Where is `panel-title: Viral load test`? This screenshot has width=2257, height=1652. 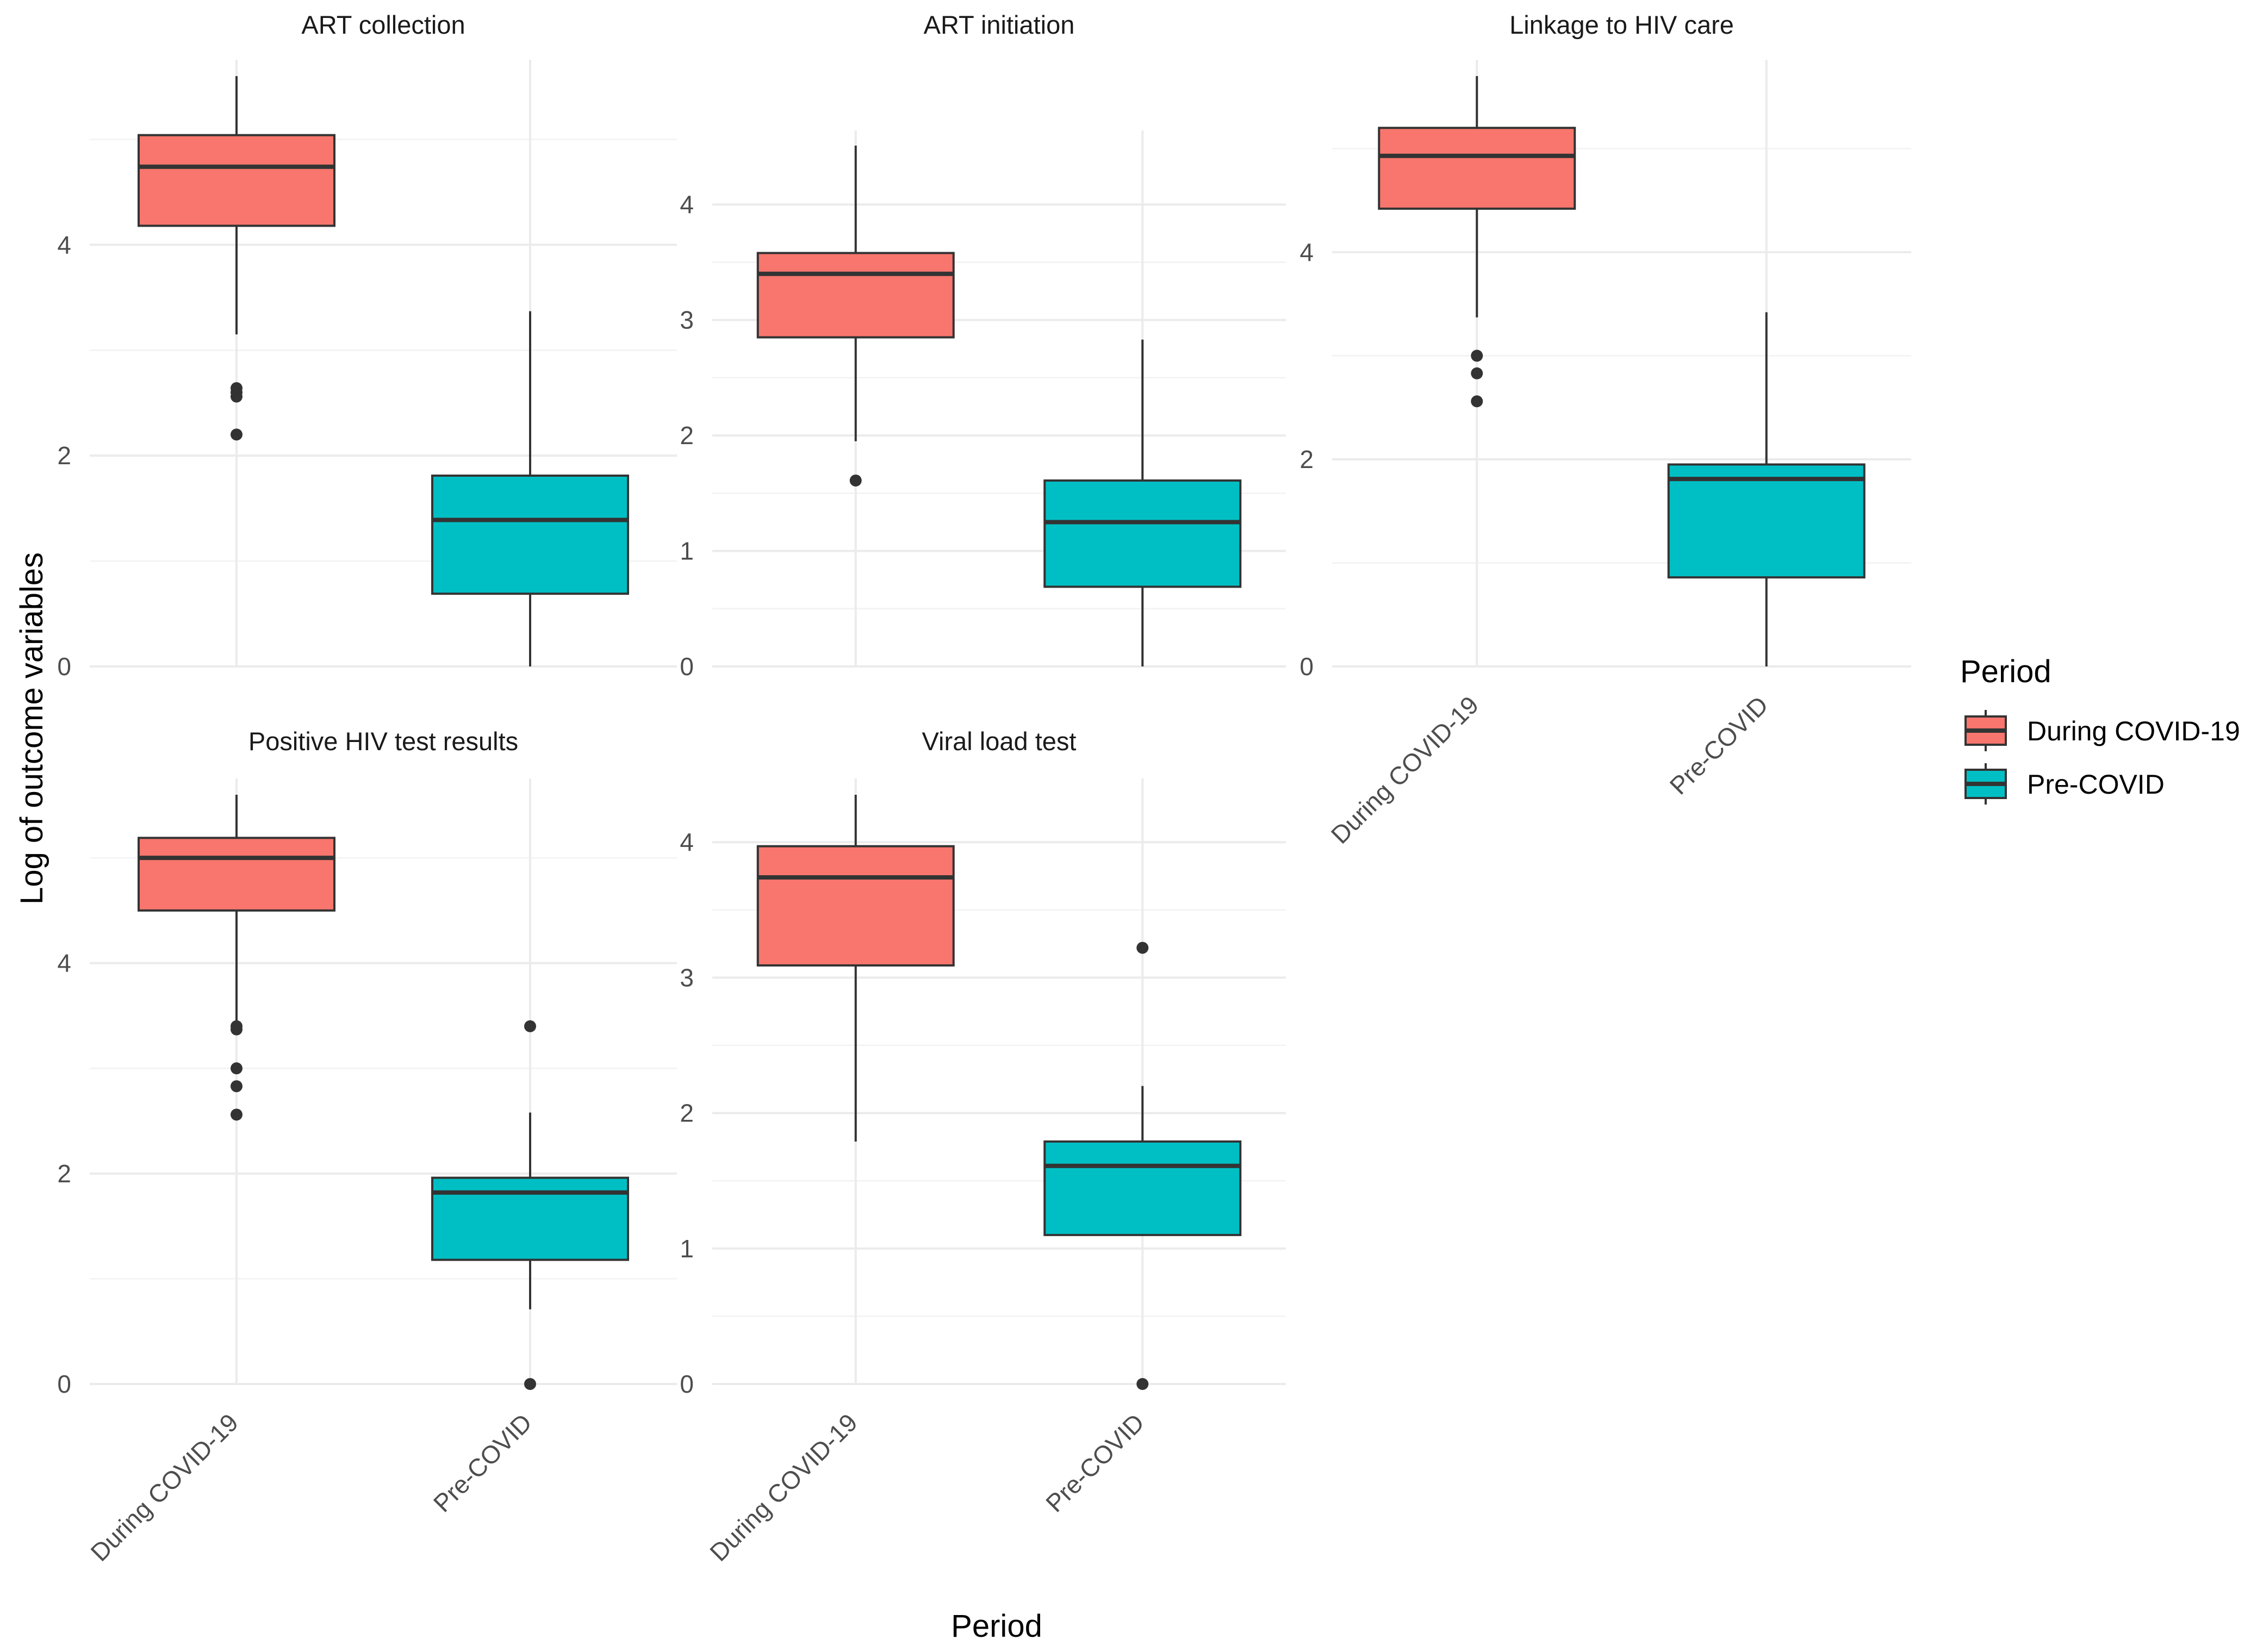
panel-title: Viral load test is located at coordinates (999, 741).